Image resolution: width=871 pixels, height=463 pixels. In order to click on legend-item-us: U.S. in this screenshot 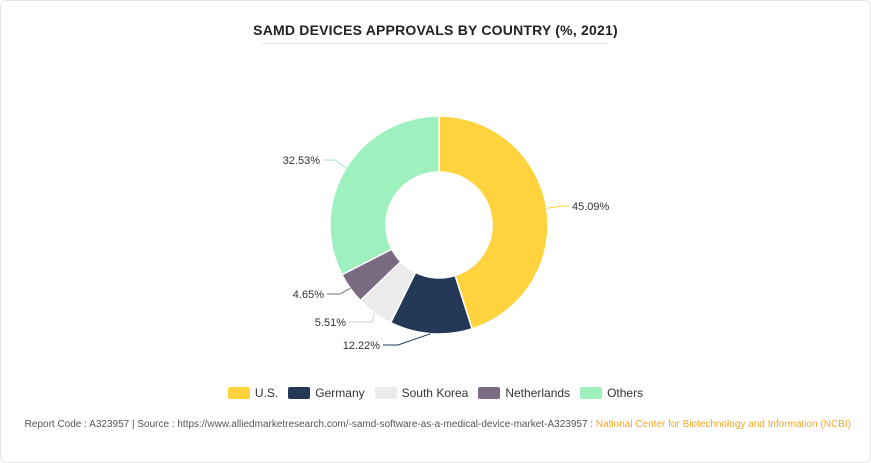, I will do `click(253, 393)`.